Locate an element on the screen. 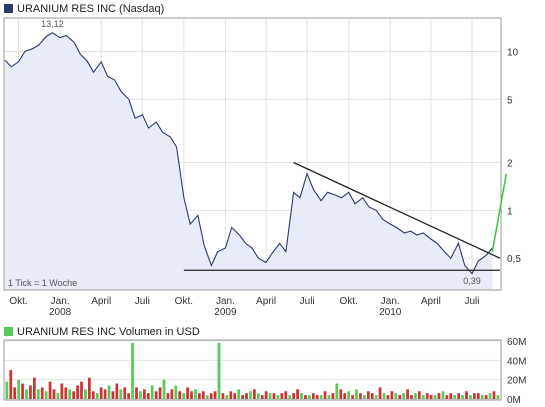 This screenshot has height=407, width=545. projection-line is located at coordinates (499, 212).